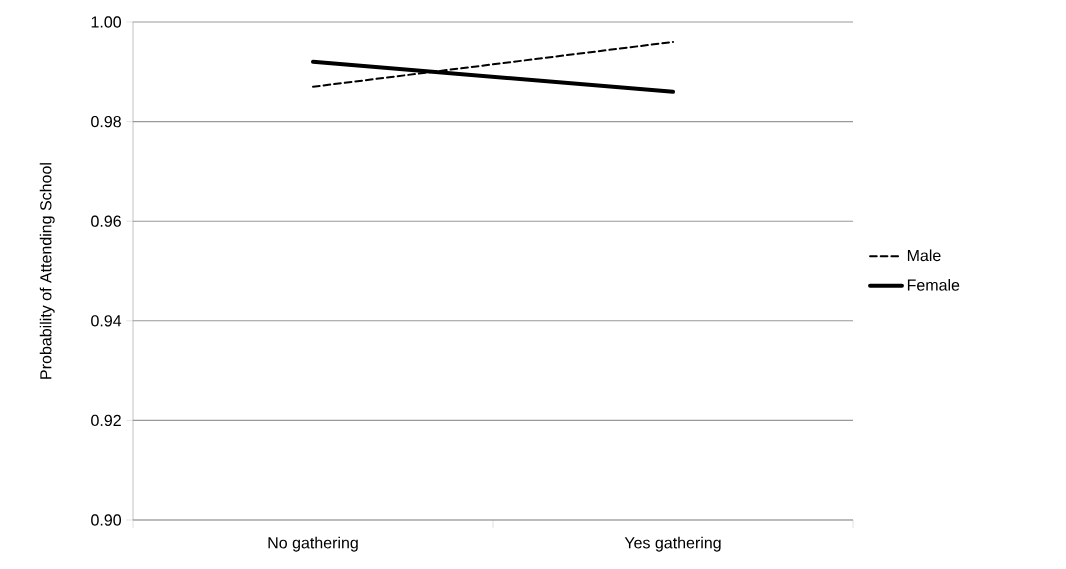 This screenshot has width=1066, height=569. I want to click on y-tick-label: 0.96, so click(106, 221).